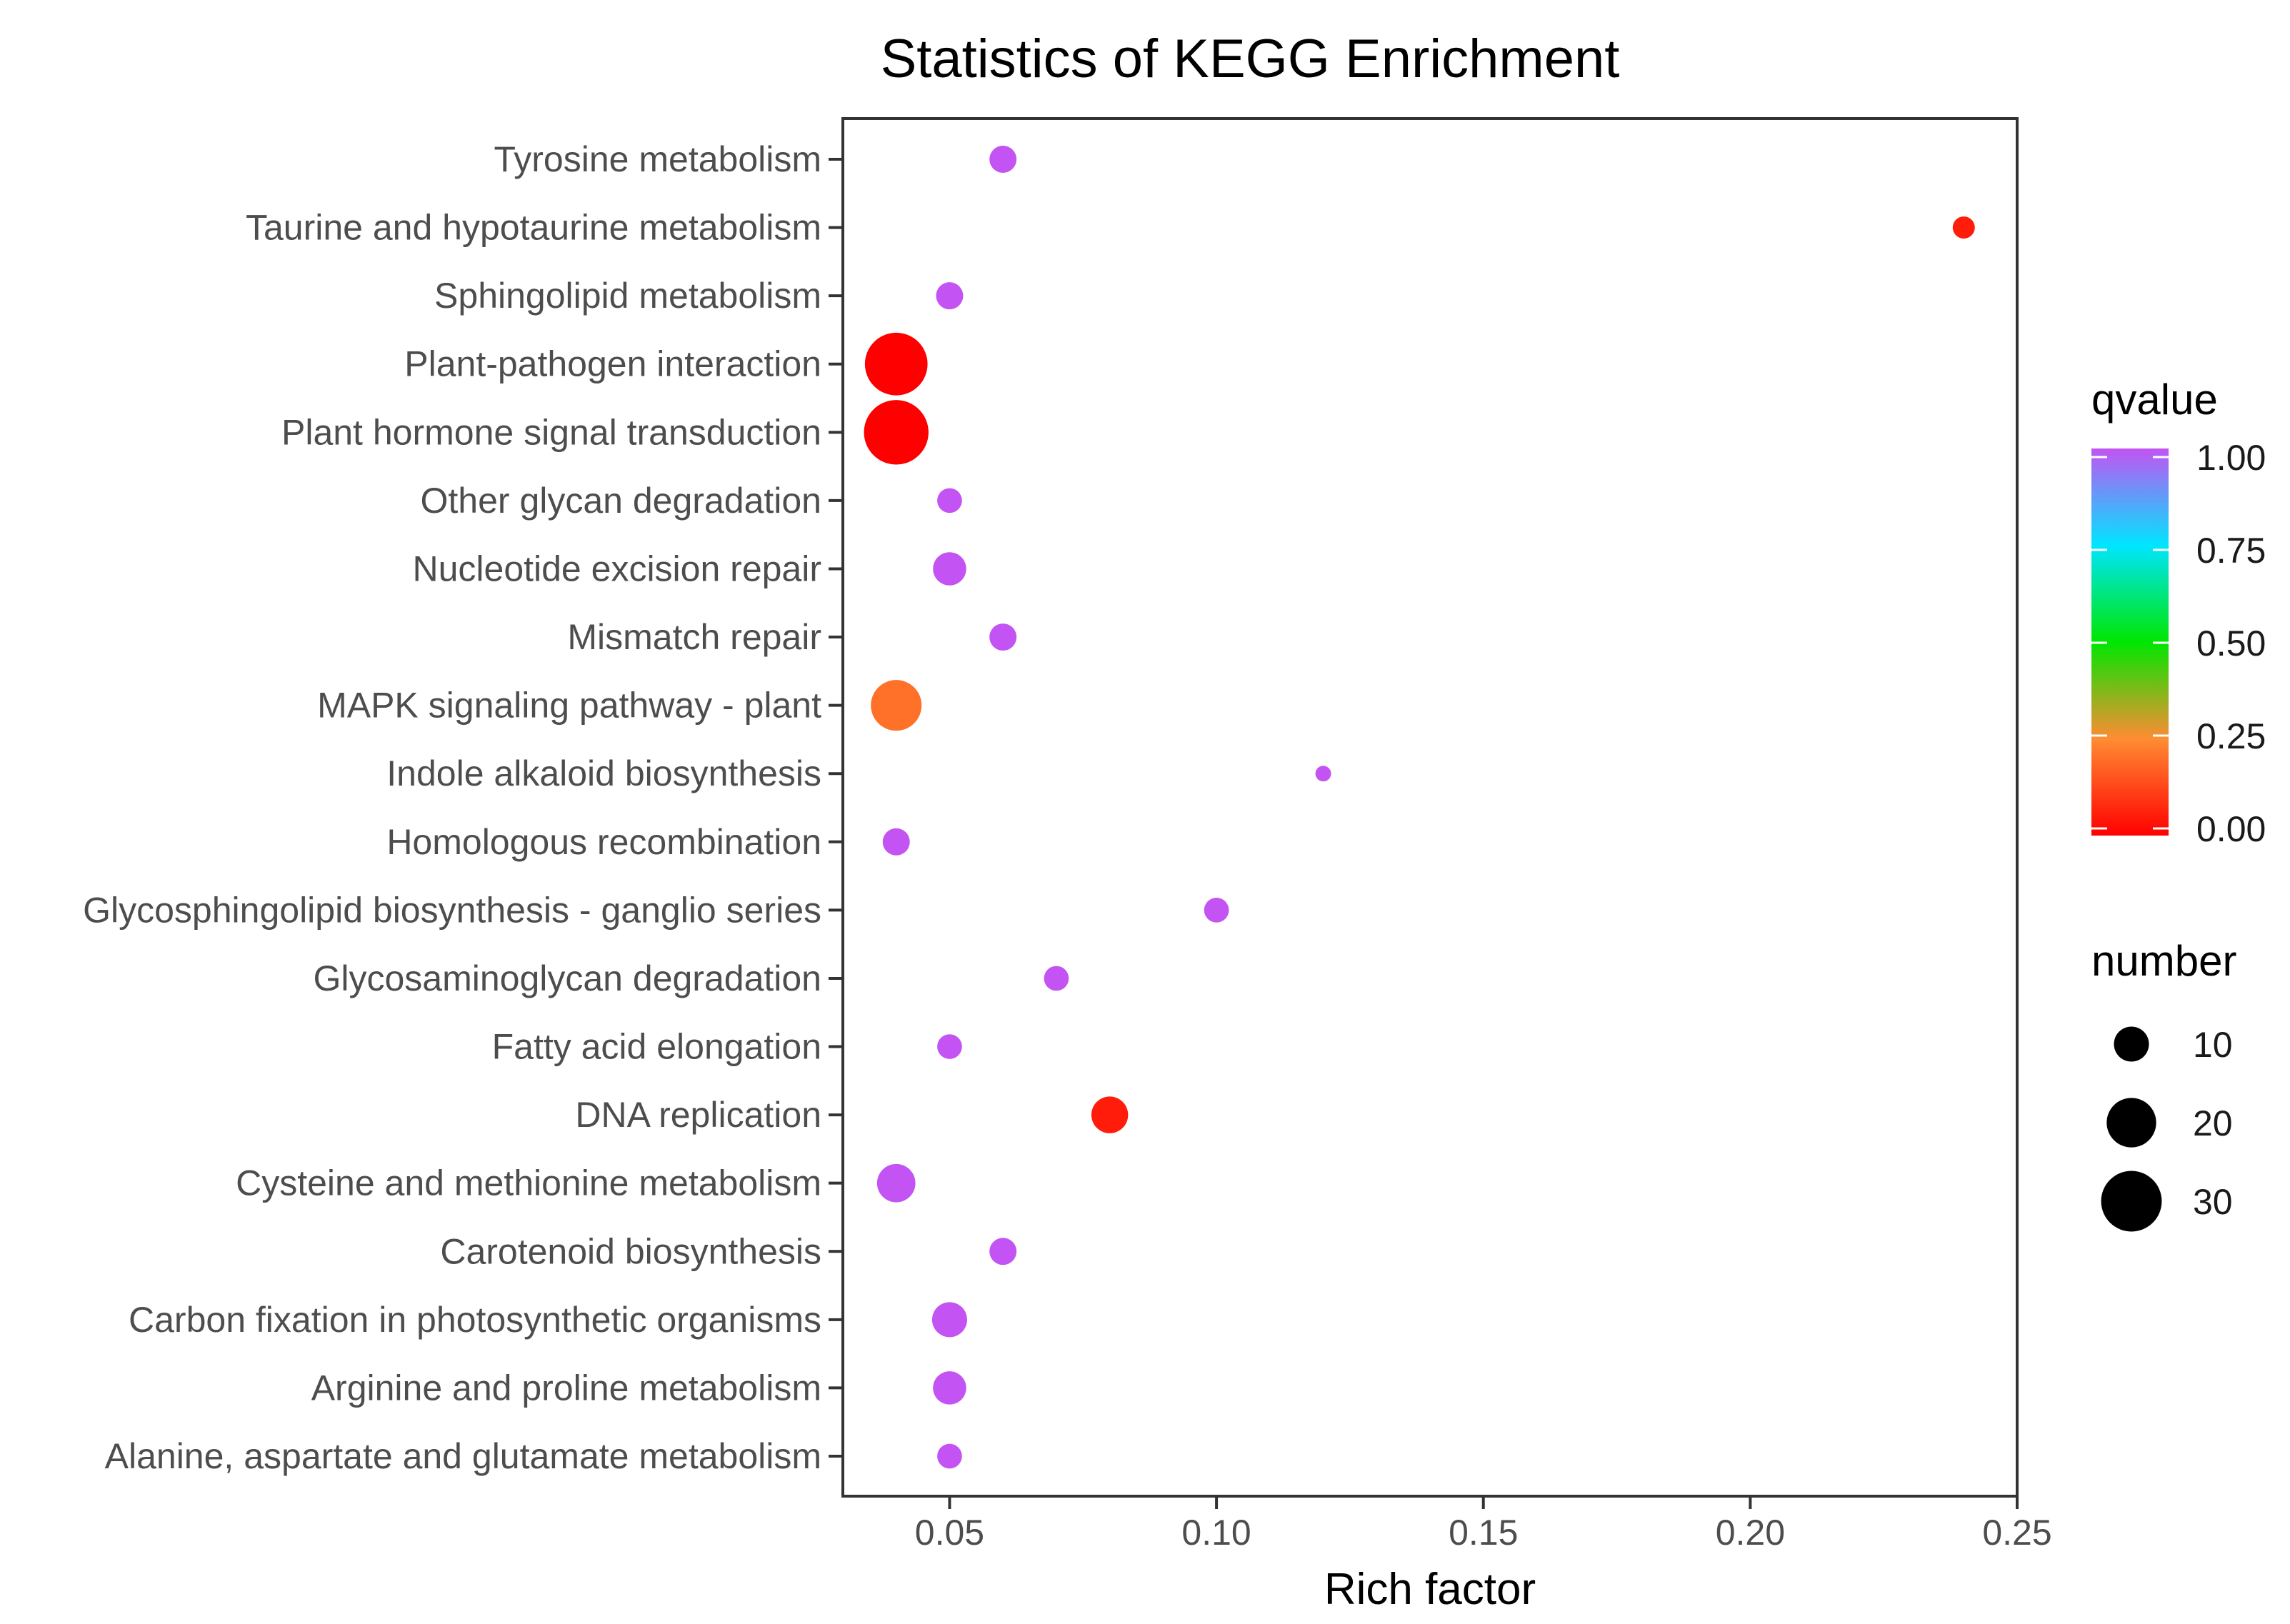 The height and width of the screenshot is (1624, 2290). I want to click on x-tick-label: 0.10, so click(1216, 1533).